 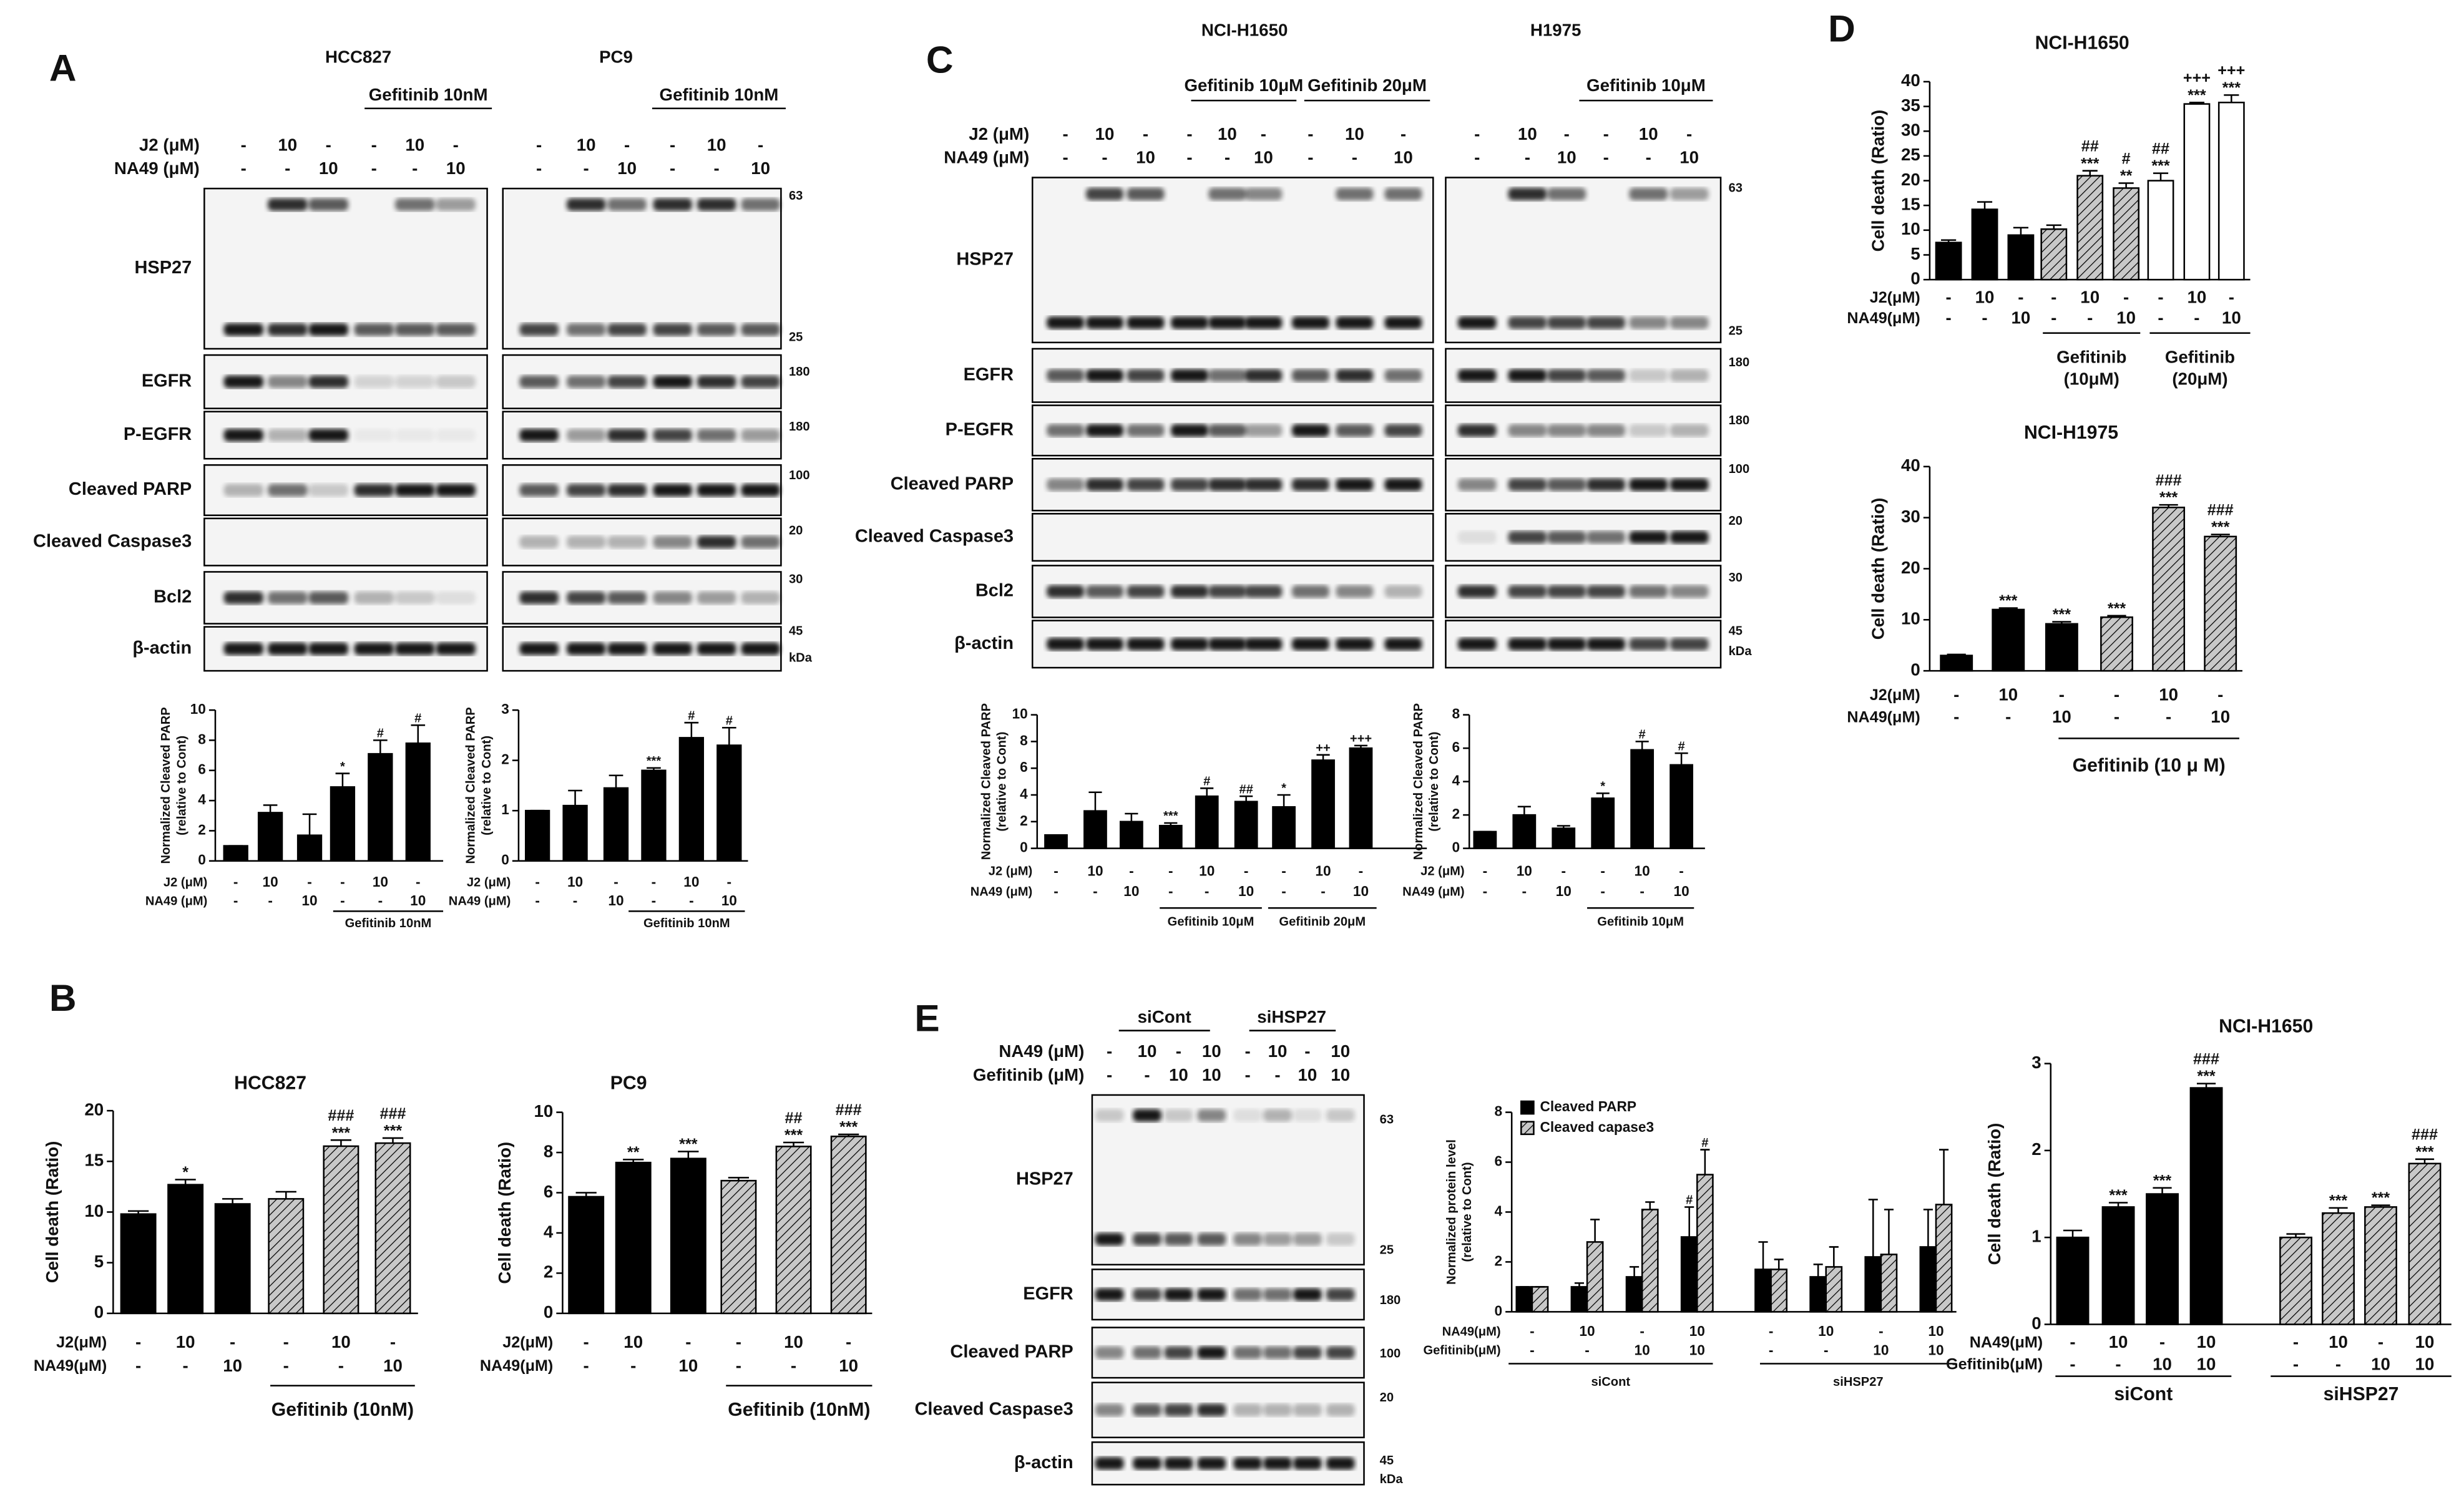 What do you see at coordinates (1597, 1127) in the screenshot?
I see `legend-label: Cleaved capase3` at bounding box center [1597, 1127].